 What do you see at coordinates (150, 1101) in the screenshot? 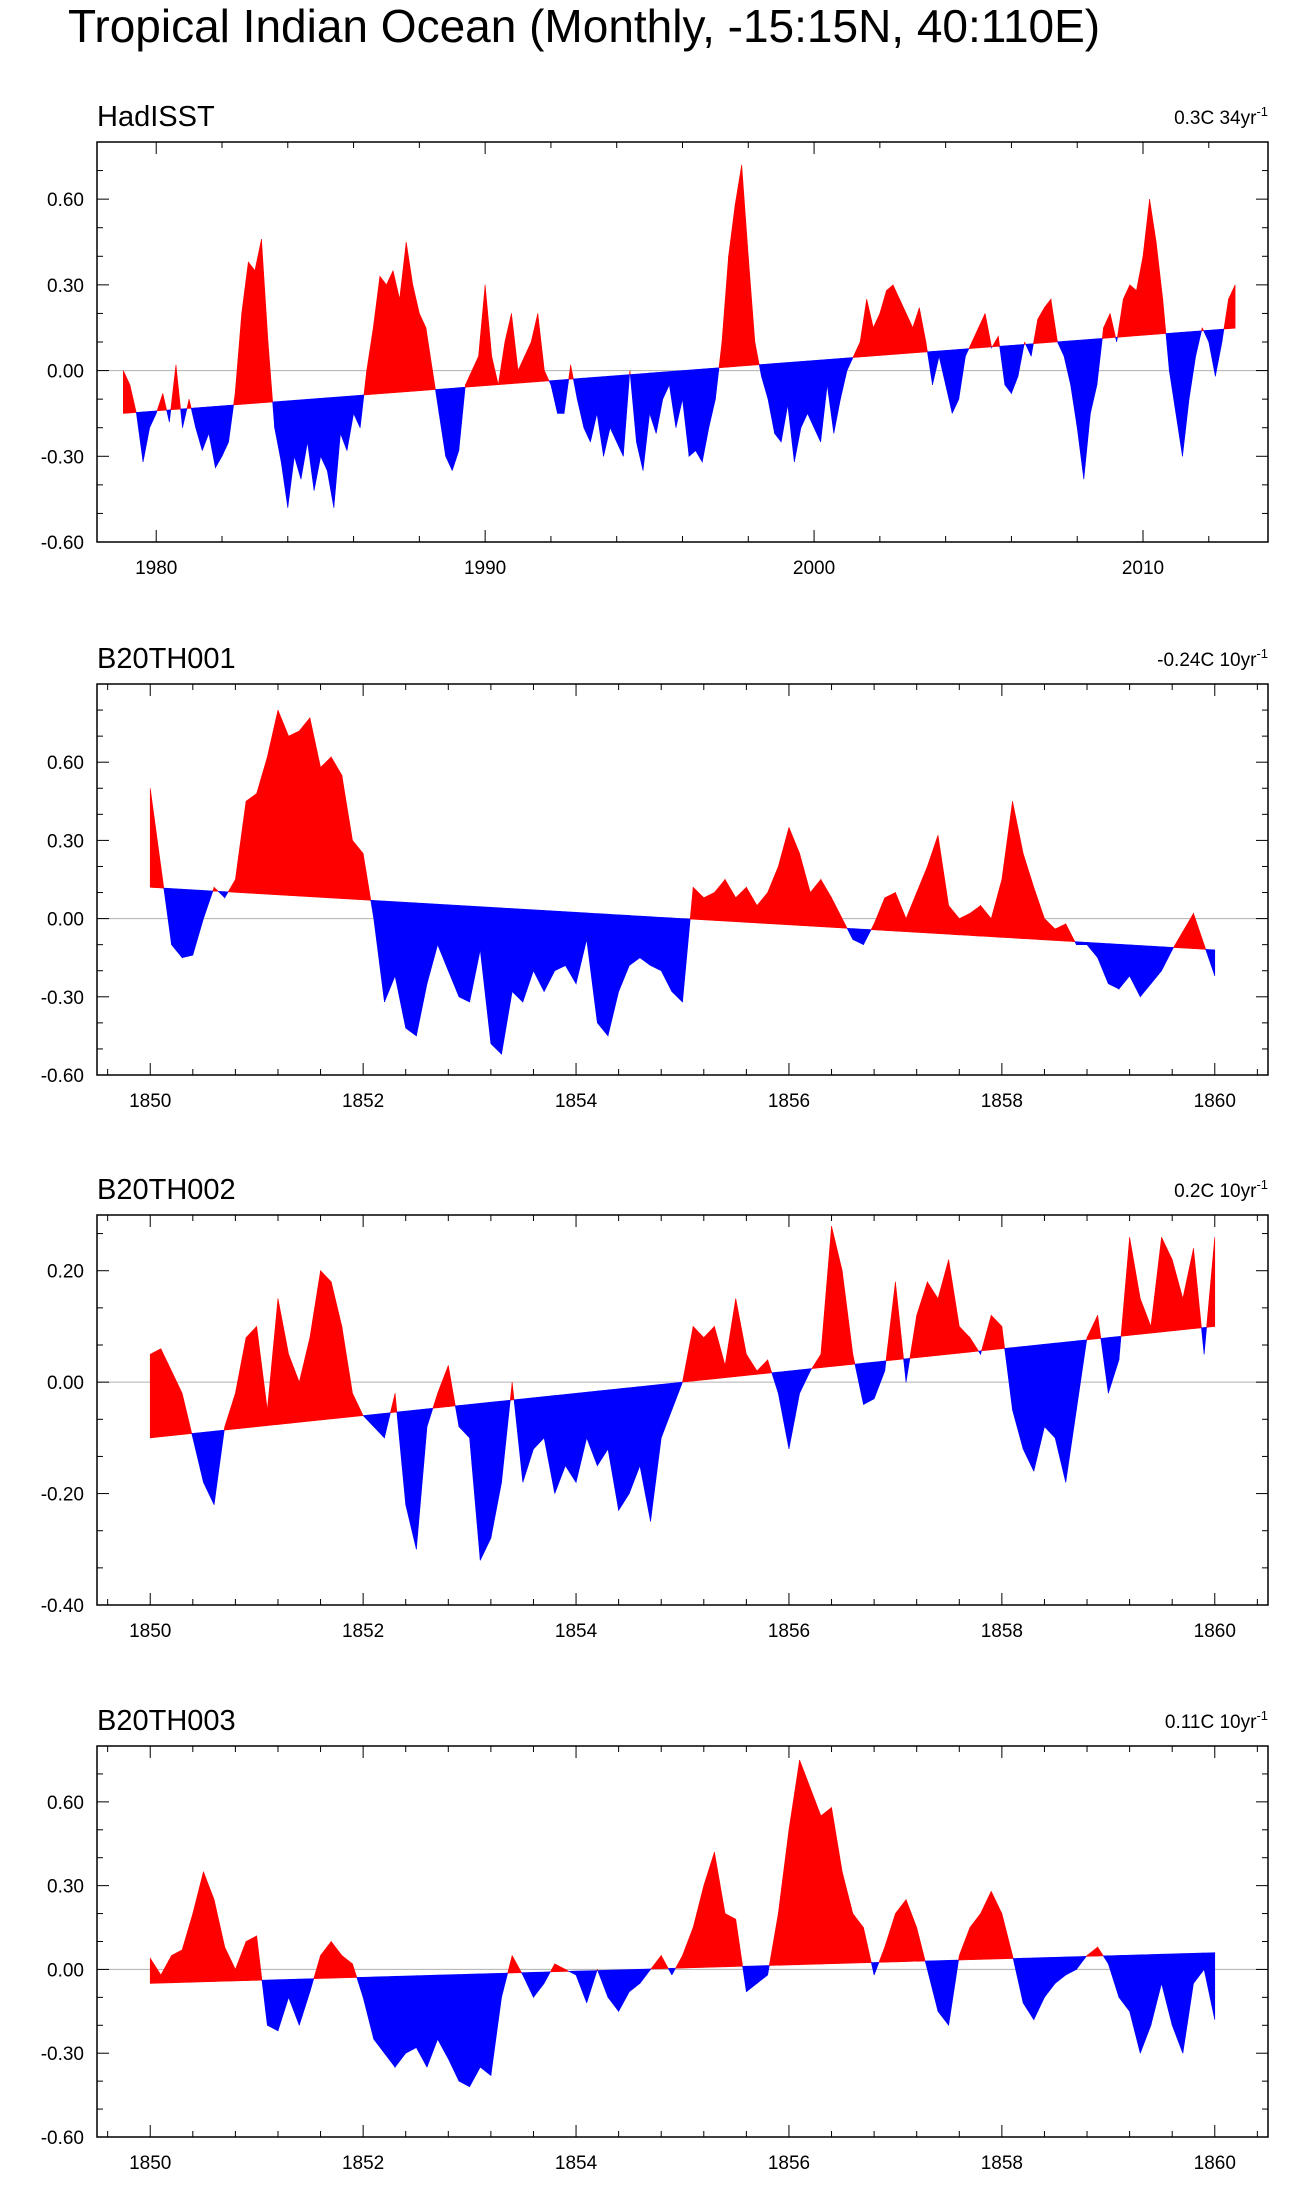
I see `x-tick-label: 1850` at bounding box center [150, 1101].